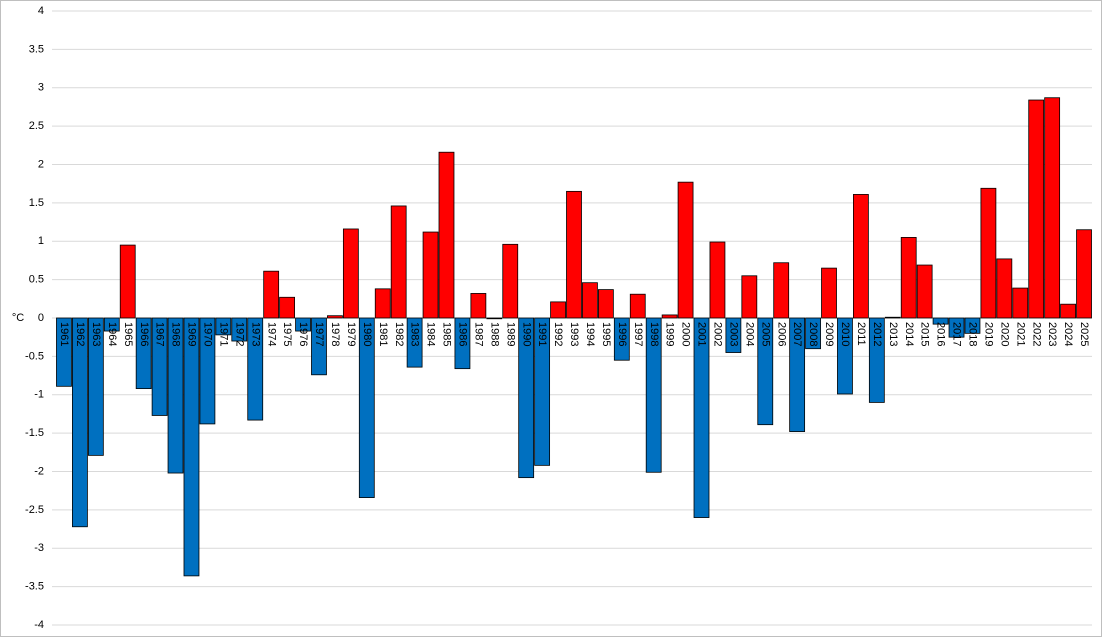  Describe the element at coordinates (542, 334) in the screenshot. I see `x-tick-label: 1991` at that location.